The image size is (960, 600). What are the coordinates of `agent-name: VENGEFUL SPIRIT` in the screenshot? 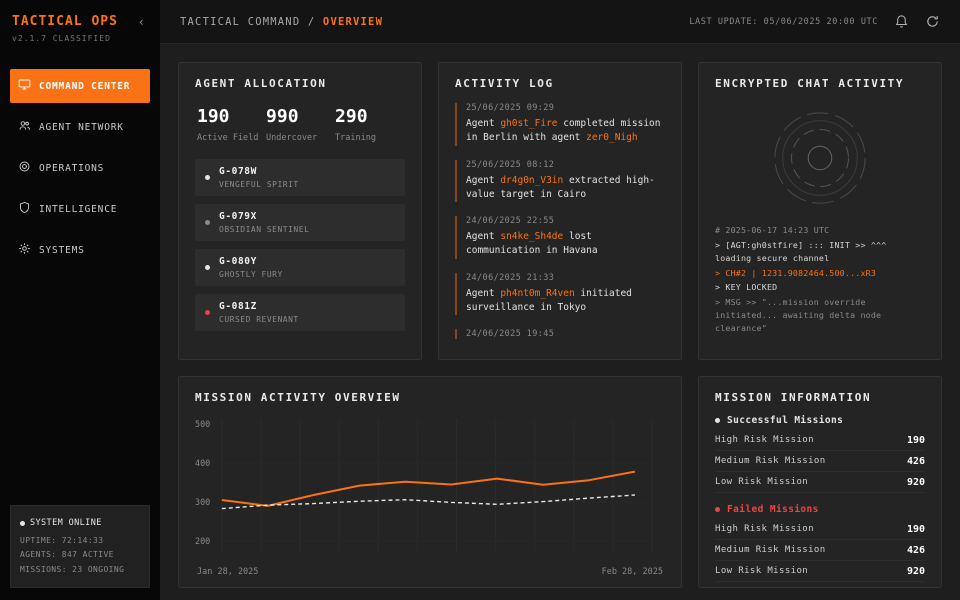 It's located at (259, 184).